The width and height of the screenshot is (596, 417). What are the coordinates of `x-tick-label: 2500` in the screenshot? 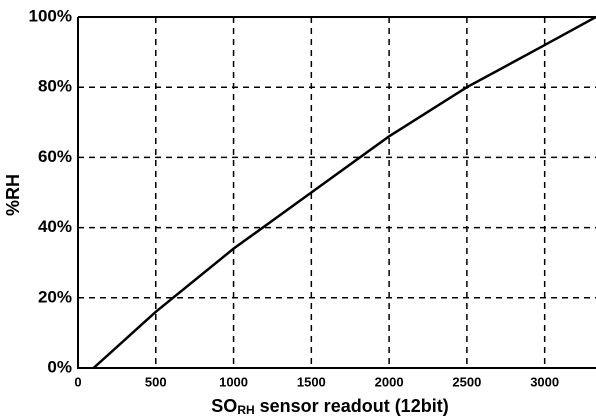 It's located at (466, 381).